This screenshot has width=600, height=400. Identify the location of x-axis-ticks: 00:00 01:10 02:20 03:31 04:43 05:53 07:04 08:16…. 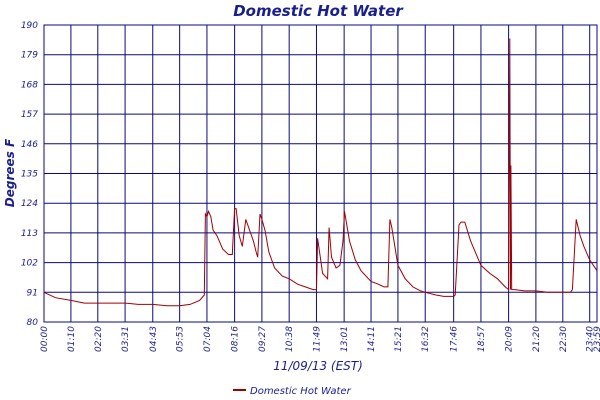
(320, 339).